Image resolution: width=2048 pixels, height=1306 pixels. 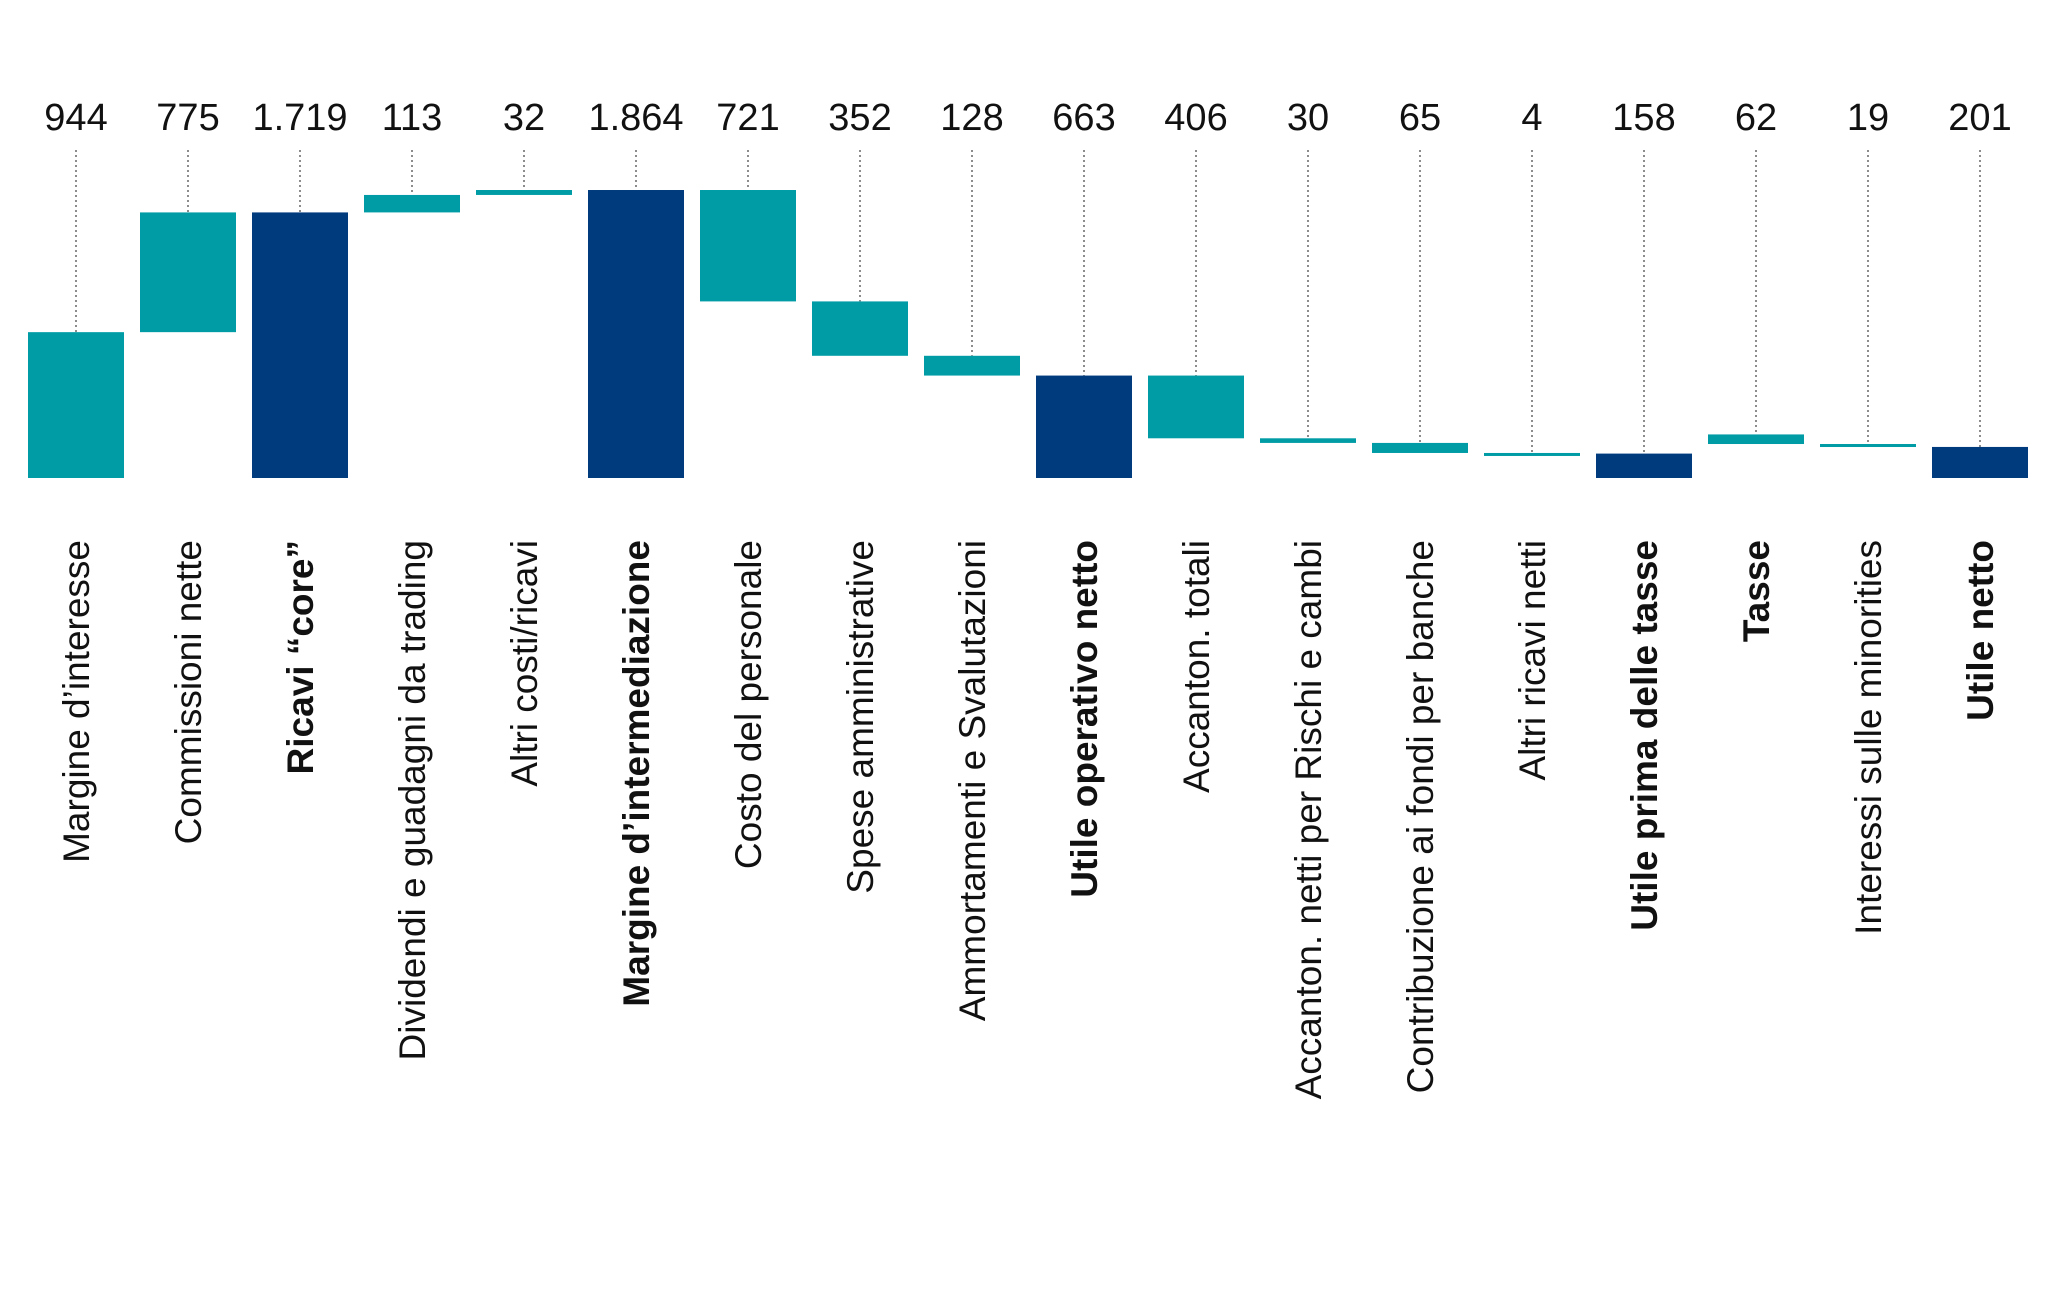 What do you see at coordinates (1308, 819) in the screenshot?
I see `category-label: Accanton. netti per Rischi e cambi` at bounding box center [1308, 819].